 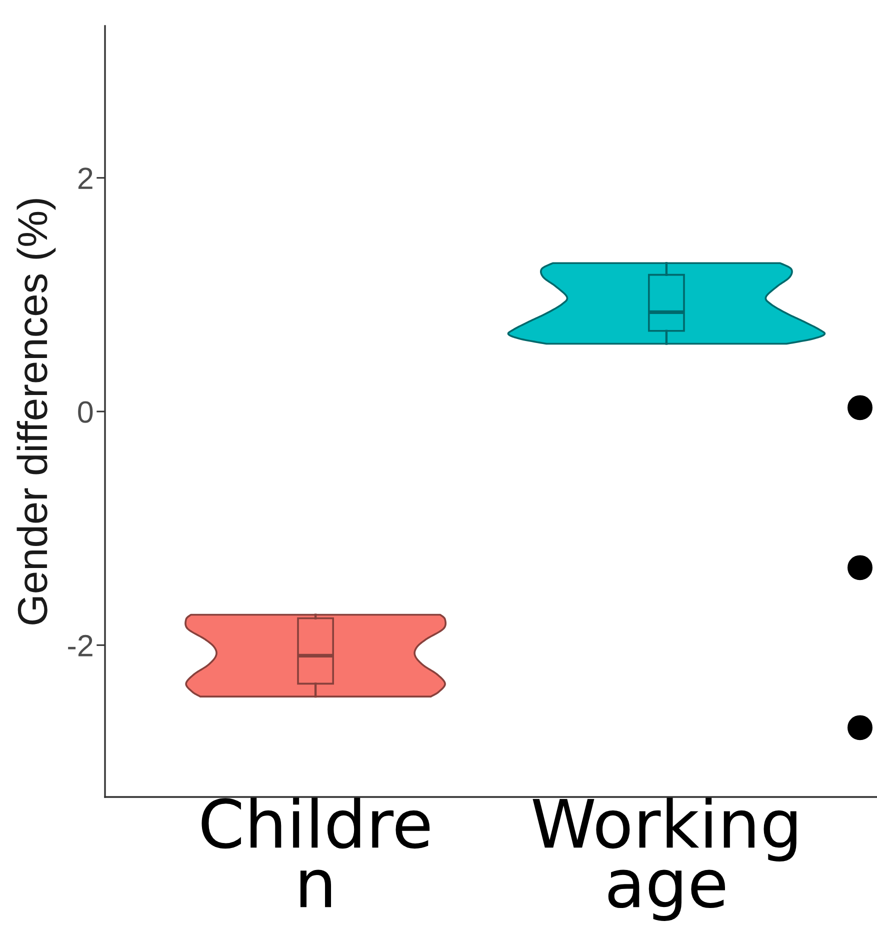 What do you see at coordinates (36, 411) in the screenshot?
I see `y-axis-title: Gender differences (%)` at bounding box center [36, 411].